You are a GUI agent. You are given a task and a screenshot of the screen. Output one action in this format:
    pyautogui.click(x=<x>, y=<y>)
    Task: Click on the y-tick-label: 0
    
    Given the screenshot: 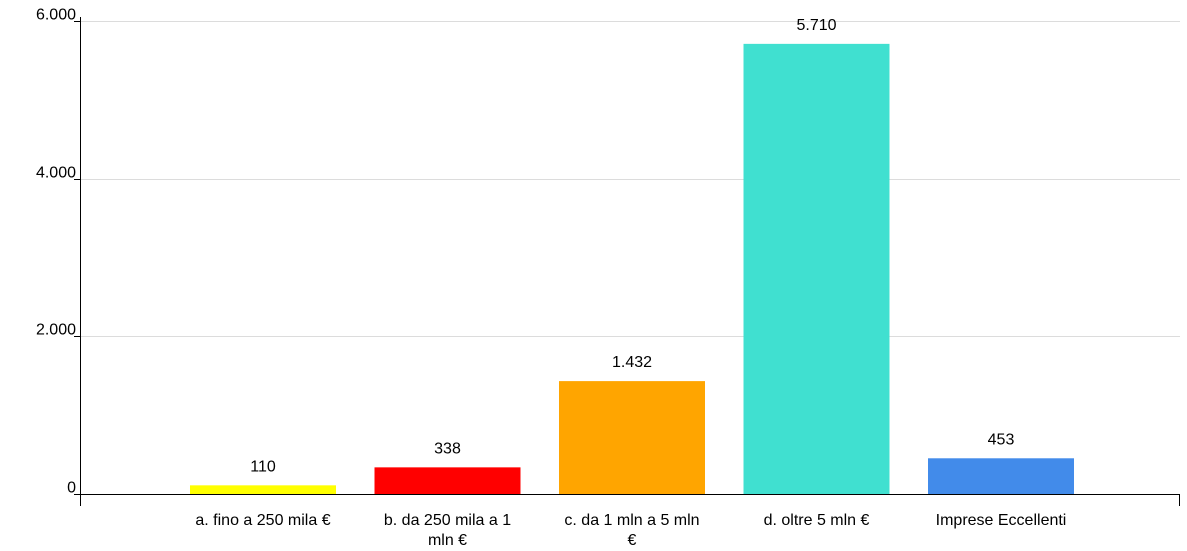 What is the action you would take?
    pyautogui.click(x=71, y=488)
    